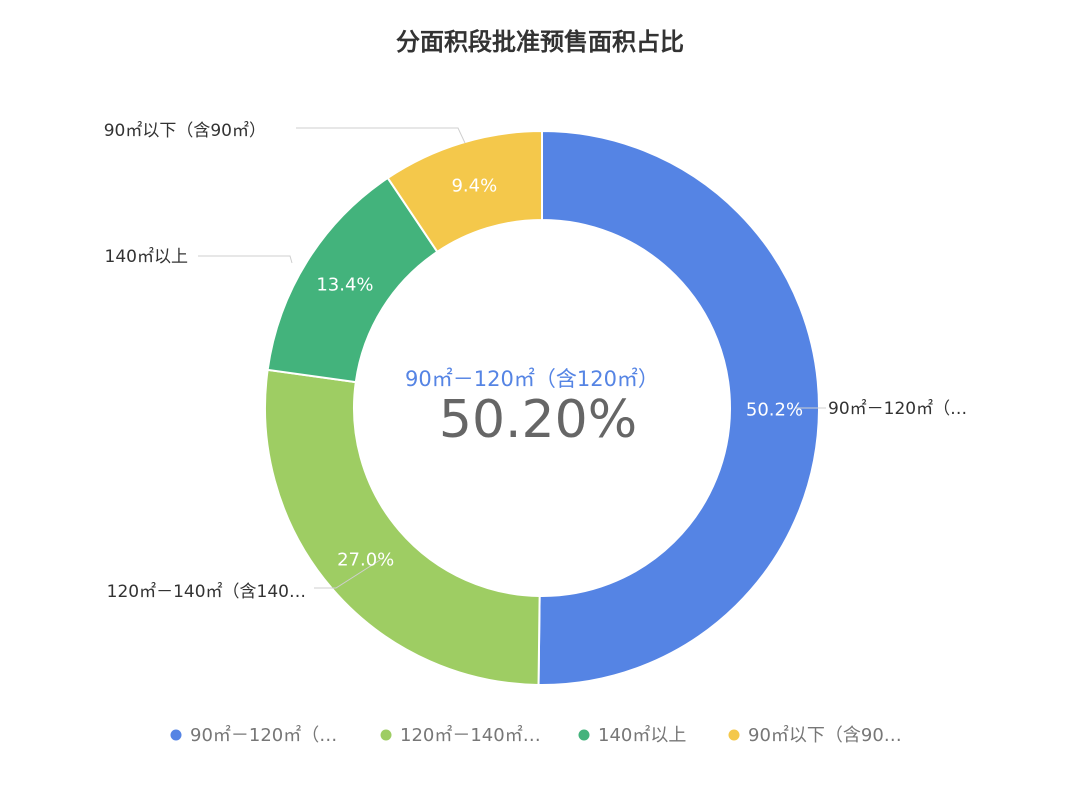  Describe the element at coordinates (344, 285) in the screenshot. I see `slice-value-label: 13.4%` at that location.